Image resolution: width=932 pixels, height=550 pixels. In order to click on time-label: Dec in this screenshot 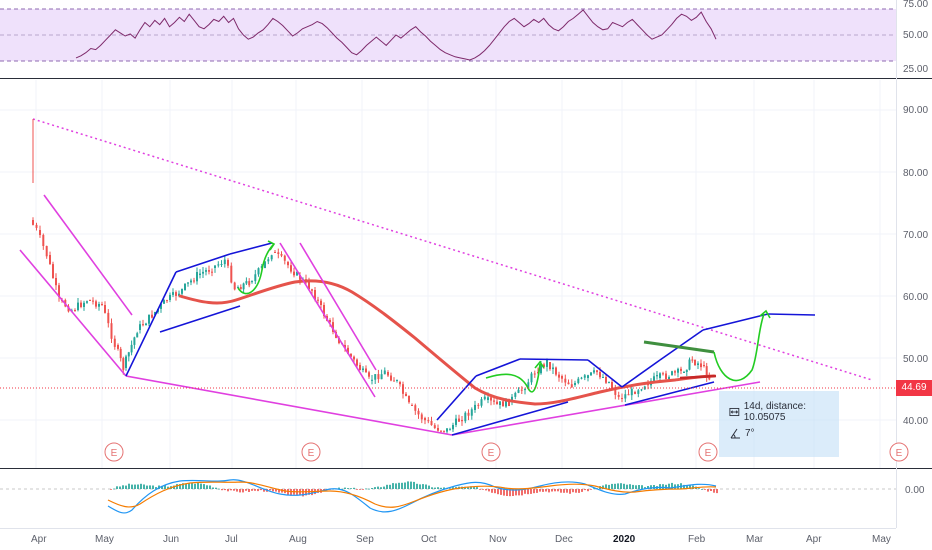, I will do `click(564, 539)`.